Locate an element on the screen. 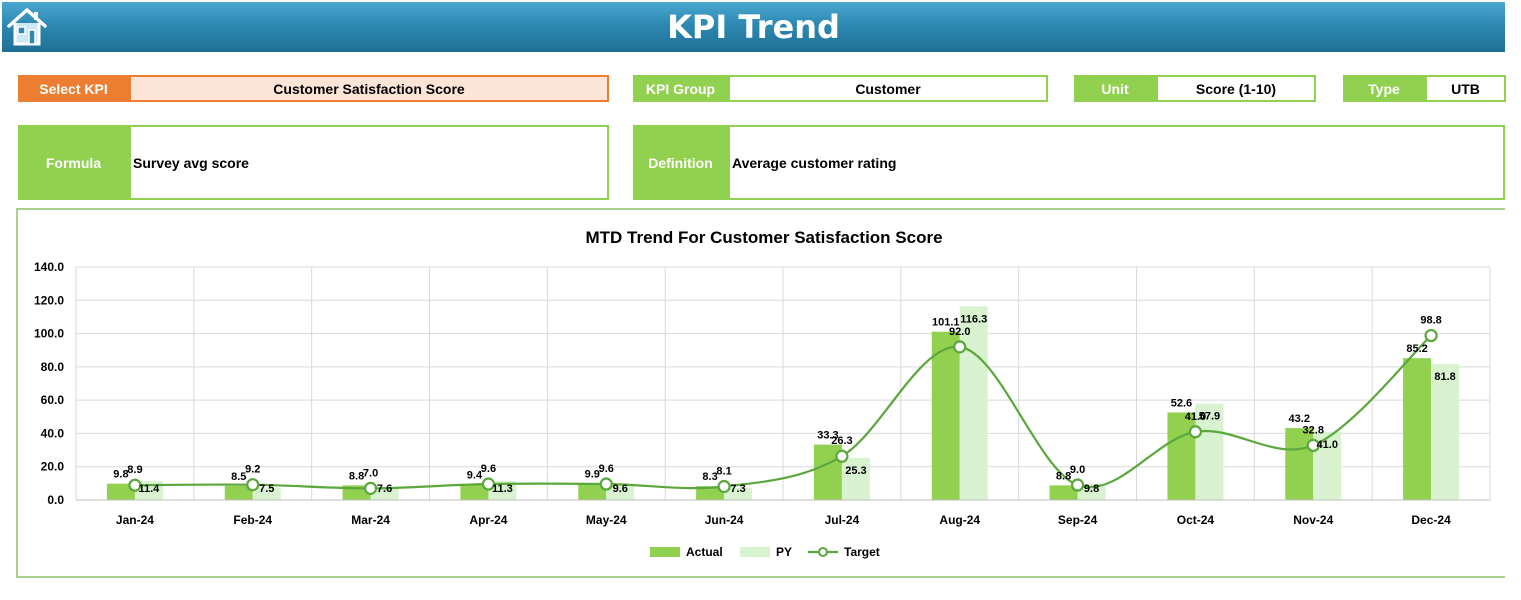  x-tick-label: Feb-24 is located at coordinates (252, 520).